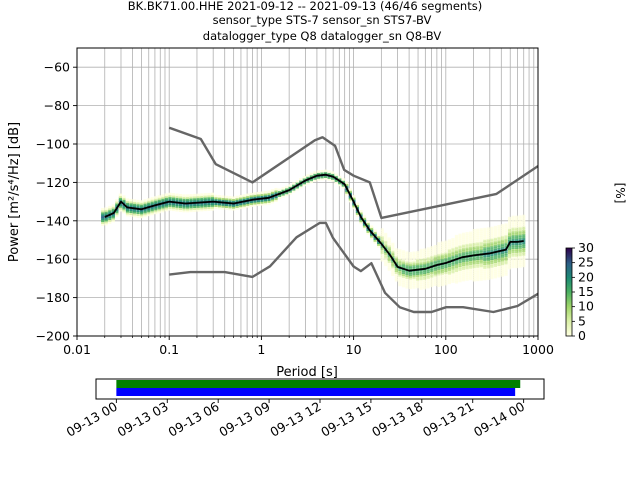 The width and height of the screenshot is (640, 480). I want to click on x-tick-label: 10, so click(354, 349).